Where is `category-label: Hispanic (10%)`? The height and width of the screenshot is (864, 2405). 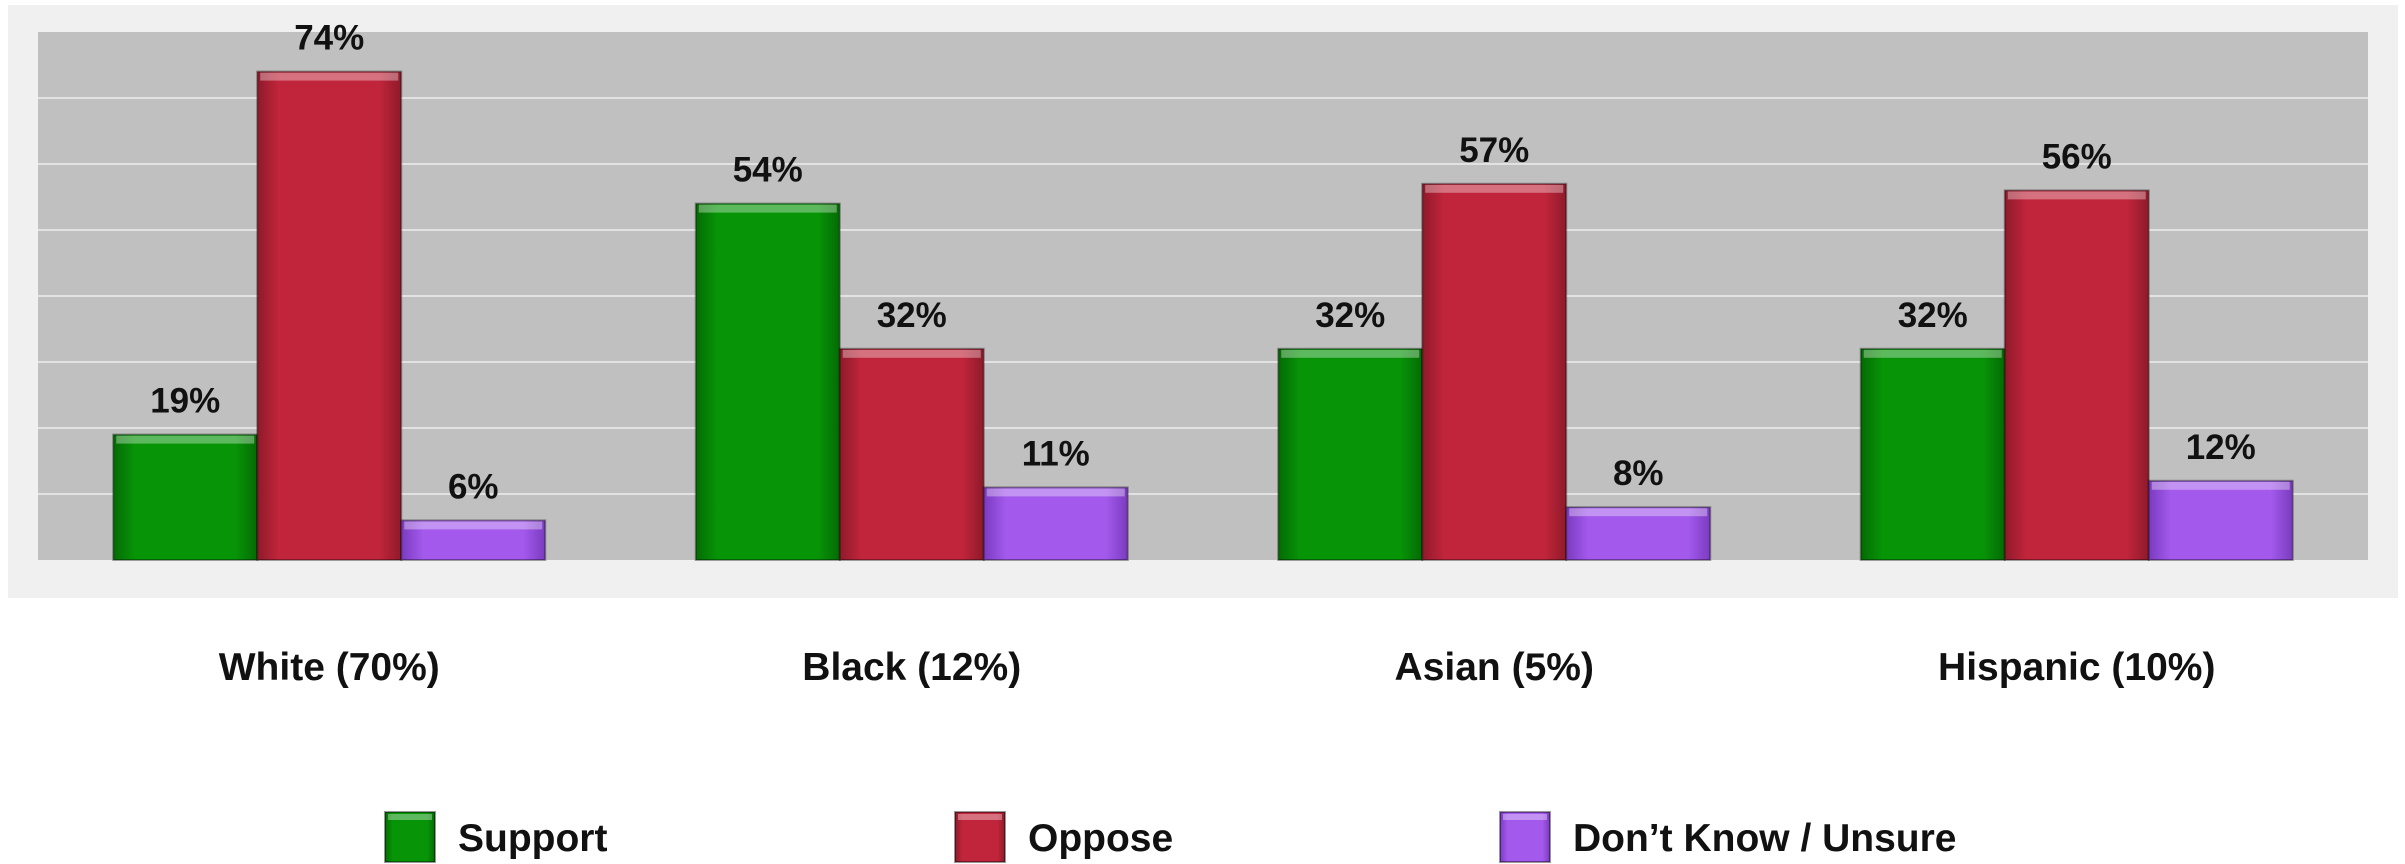 category-label: Hispanic (10%) is located at coordinates (2076, 667).